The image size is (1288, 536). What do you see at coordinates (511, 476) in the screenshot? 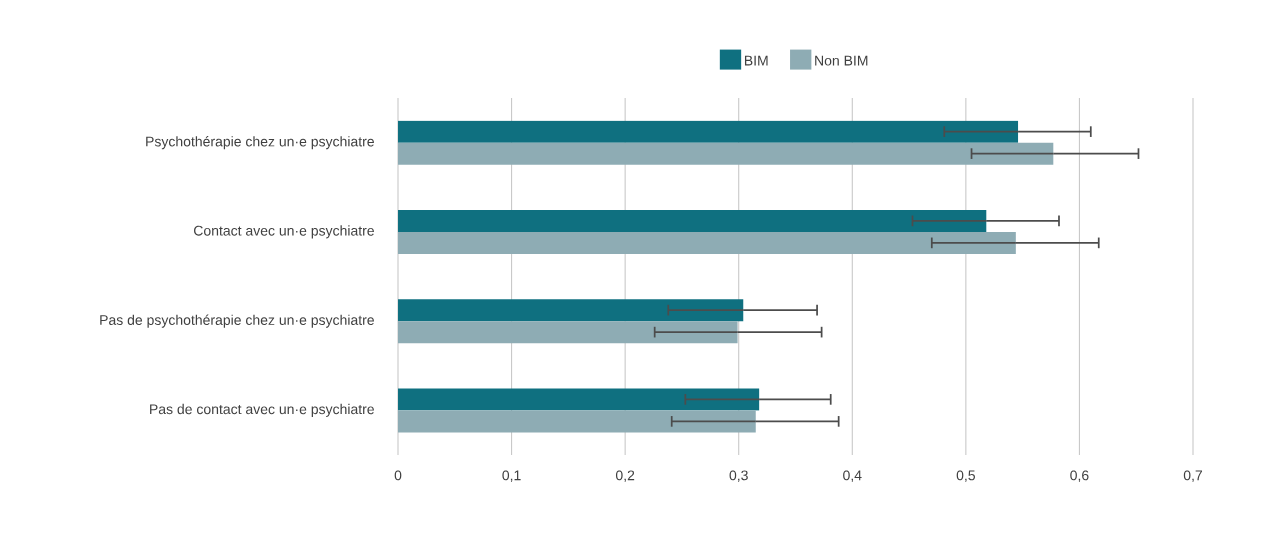
I see `x-tick-label: 0,1` at bounding box center [511, 476].